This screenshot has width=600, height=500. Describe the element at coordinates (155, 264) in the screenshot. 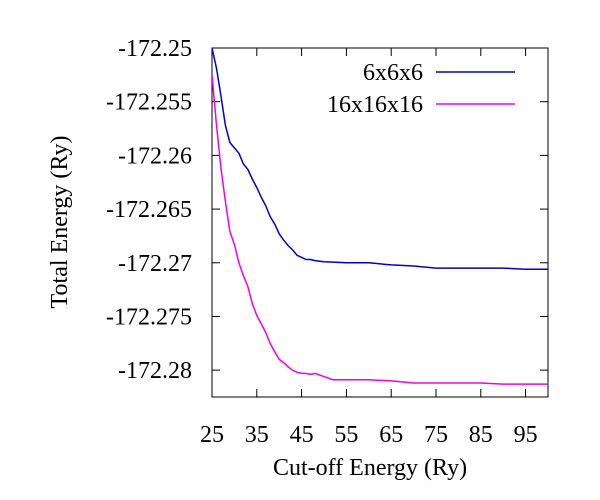

I see `y-tick-label: -172.27` at that location.